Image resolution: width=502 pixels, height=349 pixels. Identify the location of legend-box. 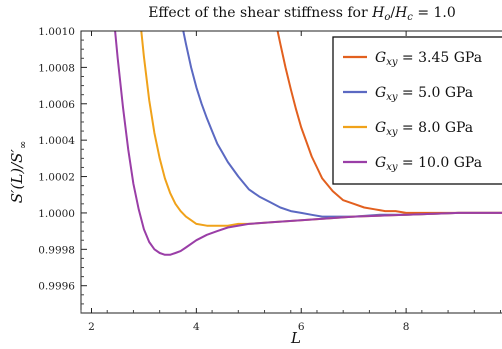
(417, 110).